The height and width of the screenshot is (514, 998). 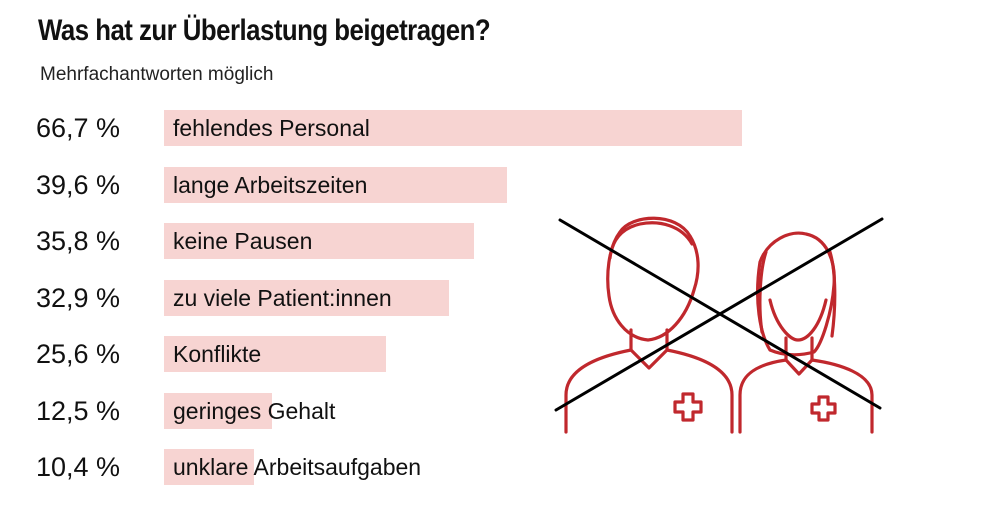 What do you see at coordinates (157, 74) in the screenshot?
I see `chart-subtitle: Mehrfachantworten möglich` at bounding box center [157, 74].